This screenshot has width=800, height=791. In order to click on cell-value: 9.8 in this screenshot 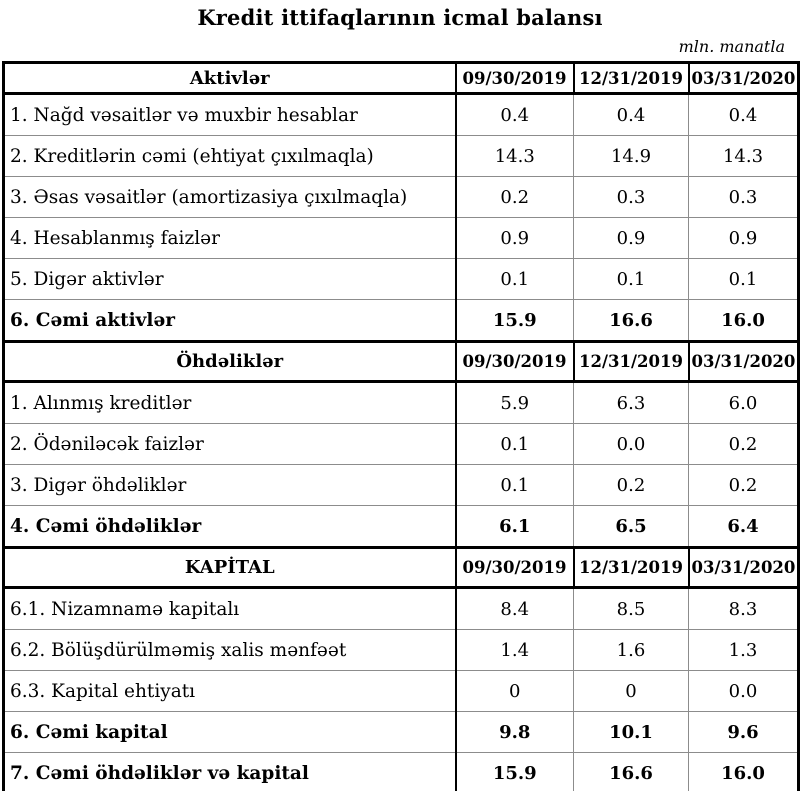, I will do `click(514, 732)`.